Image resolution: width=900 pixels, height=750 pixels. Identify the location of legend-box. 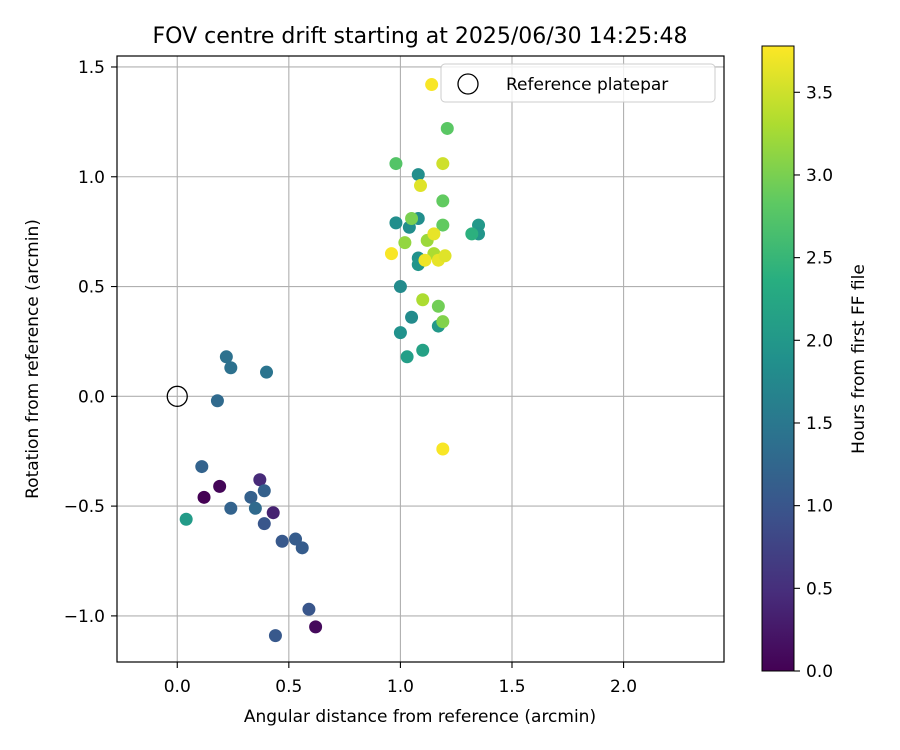
(578, 83).